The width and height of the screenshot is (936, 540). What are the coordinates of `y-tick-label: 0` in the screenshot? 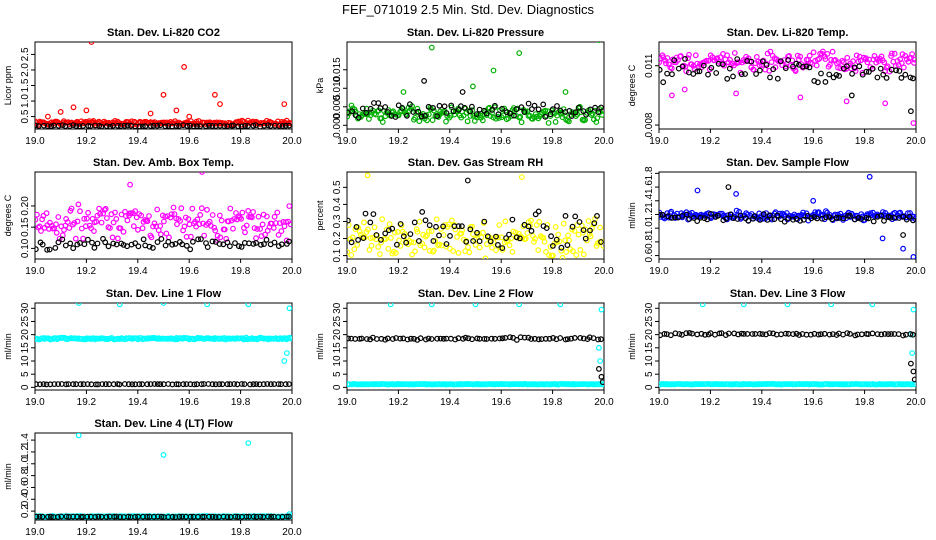 It's located at (337, 387).